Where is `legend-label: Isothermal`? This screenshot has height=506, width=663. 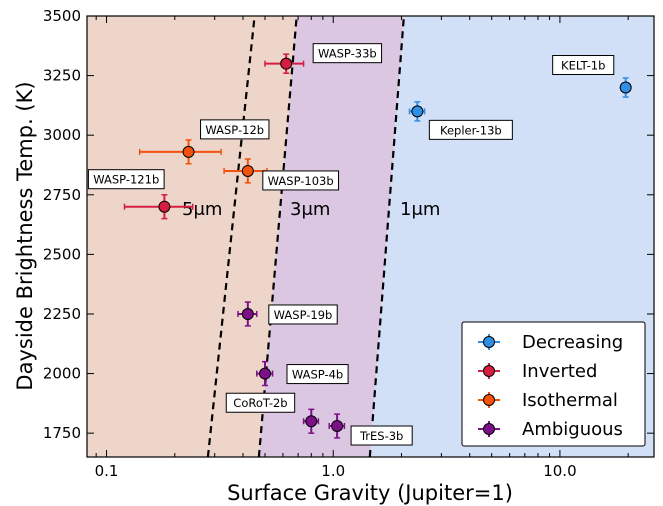
legend-label: Isothermal is located at coordinates (570, 400).